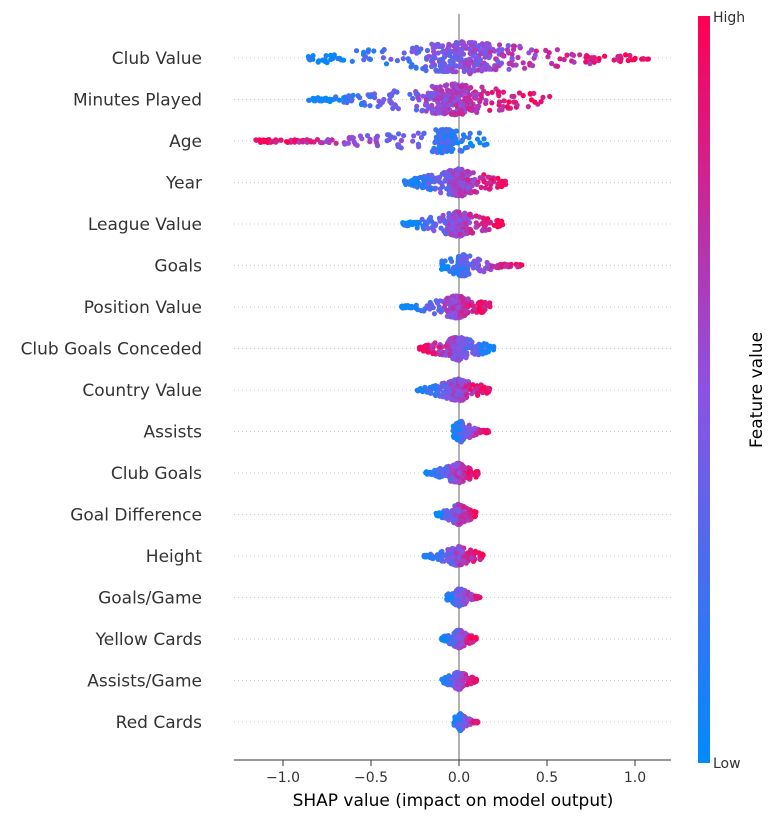 This screenshot has width=775, height=820. I want to click on colorbar, so click(704, 389).